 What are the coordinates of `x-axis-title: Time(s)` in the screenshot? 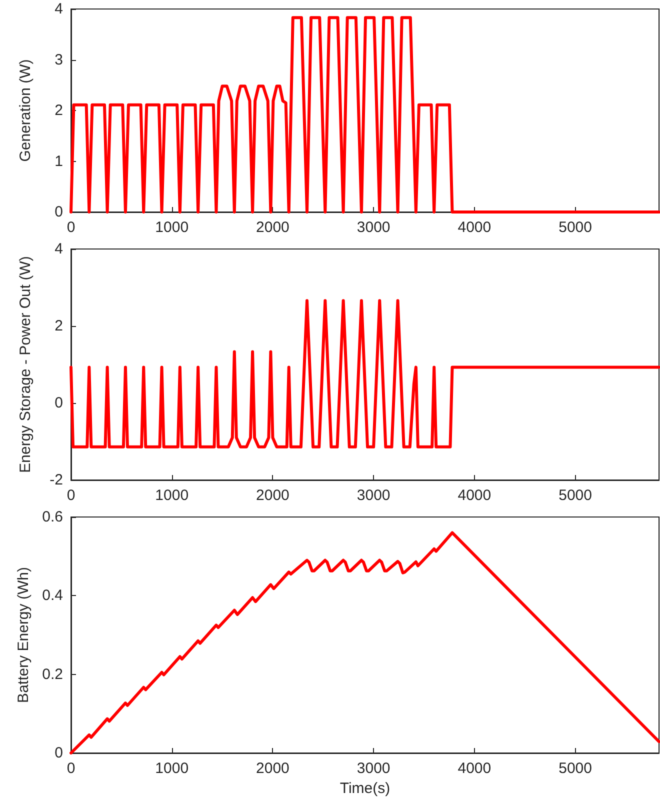 It's located at (365, 788).